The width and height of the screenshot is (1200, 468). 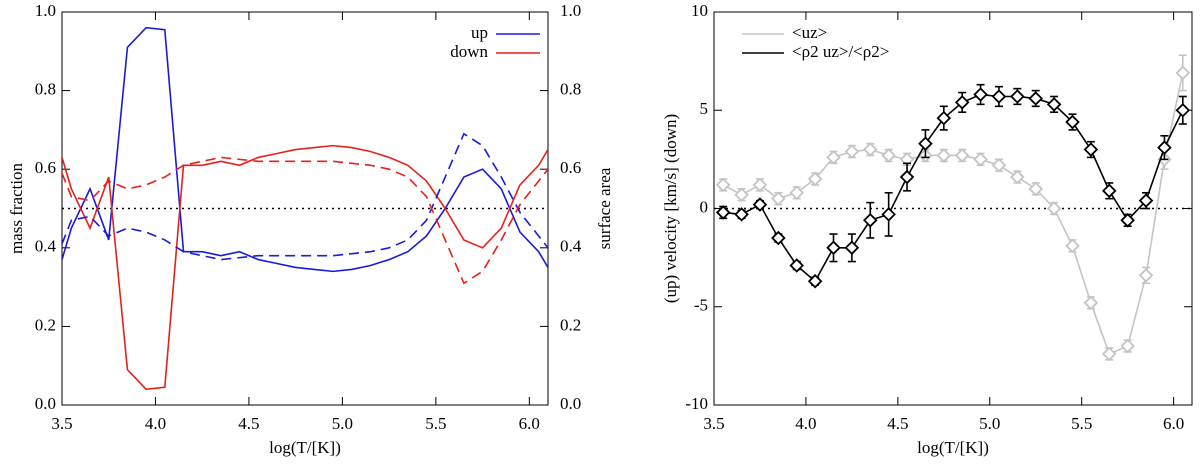 I want to click on y2-axis-label: surface area, so click(x=604, y=208).